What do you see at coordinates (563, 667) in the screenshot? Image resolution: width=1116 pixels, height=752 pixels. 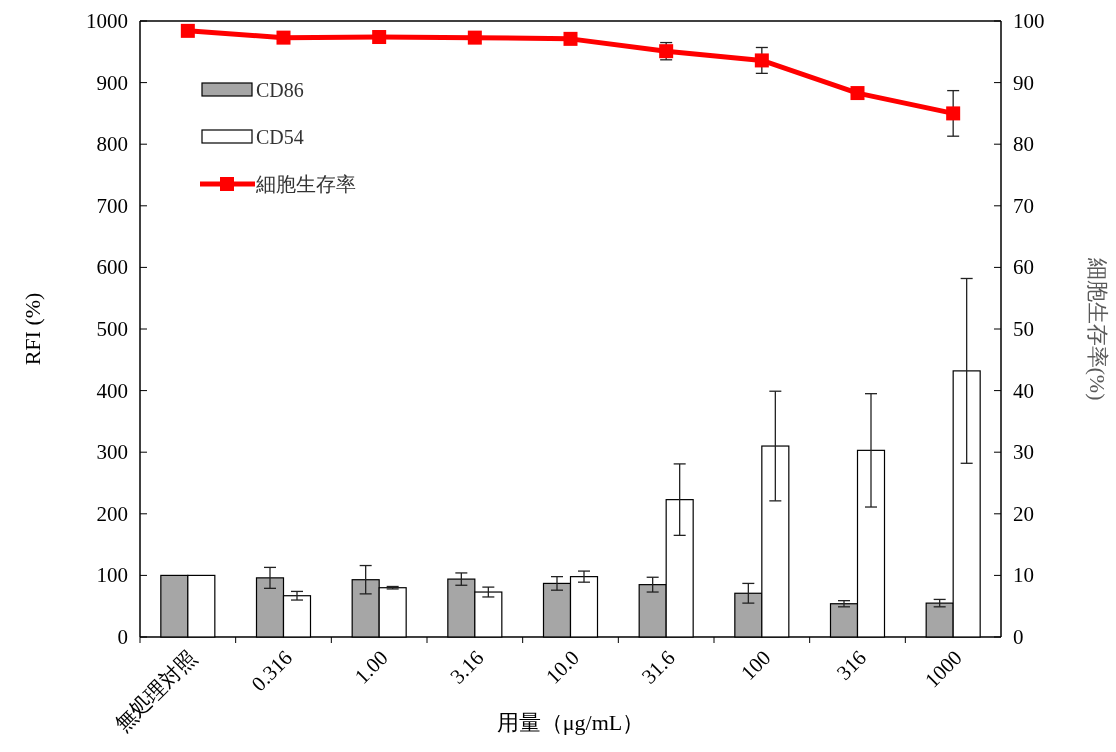 I see `x-tick-label: 10.0` at bounding box center [563, 667].